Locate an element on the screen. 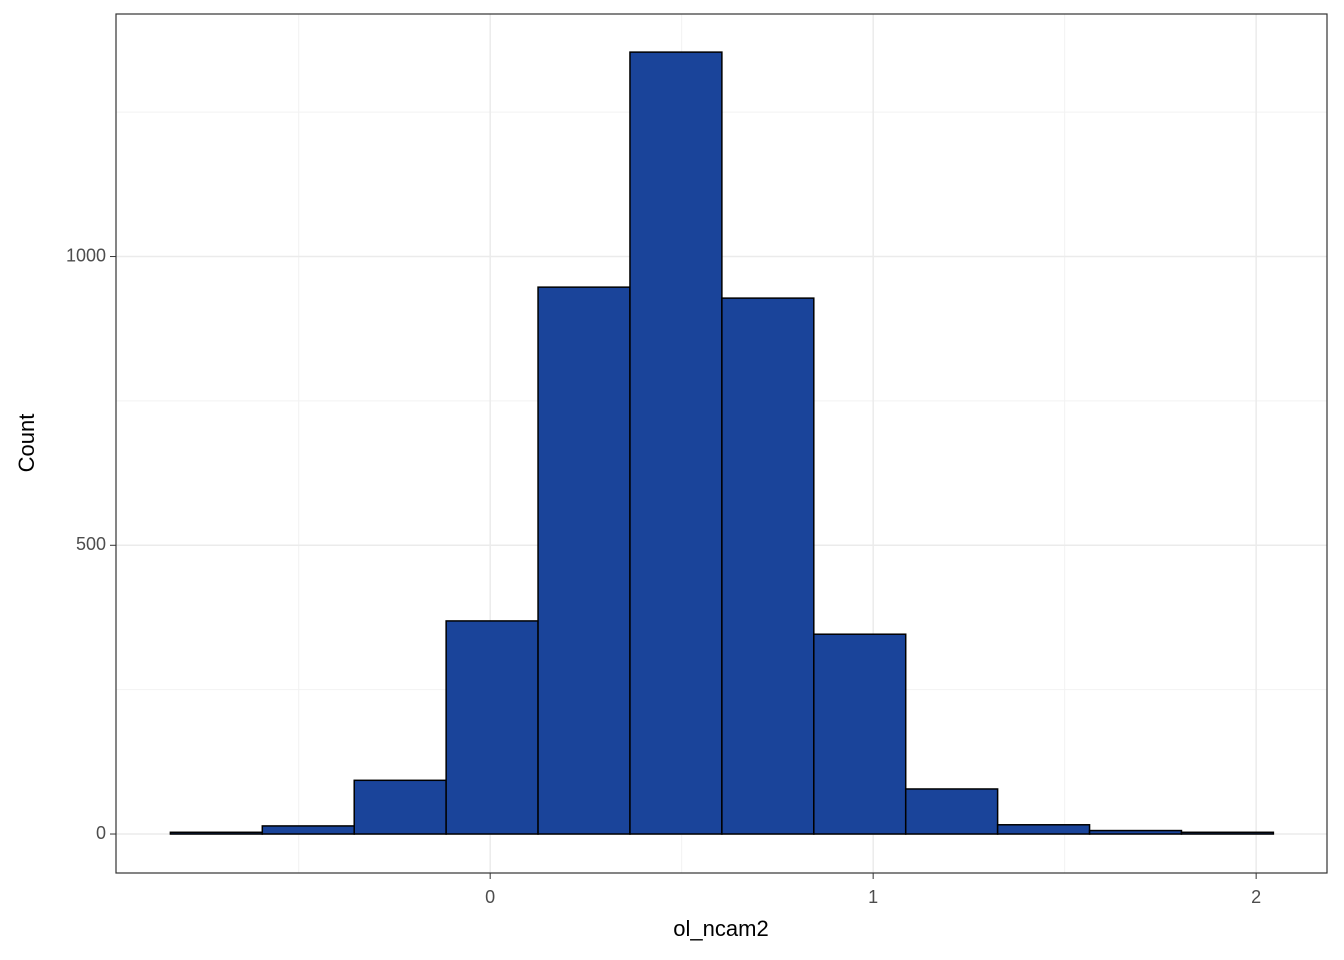  x-tick-label: 1 is located at coordinates (873, 897).